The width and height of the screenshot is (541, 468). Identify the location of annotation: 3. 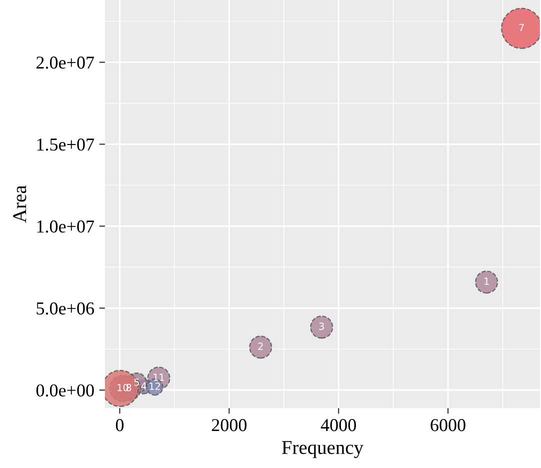
(321, 326).